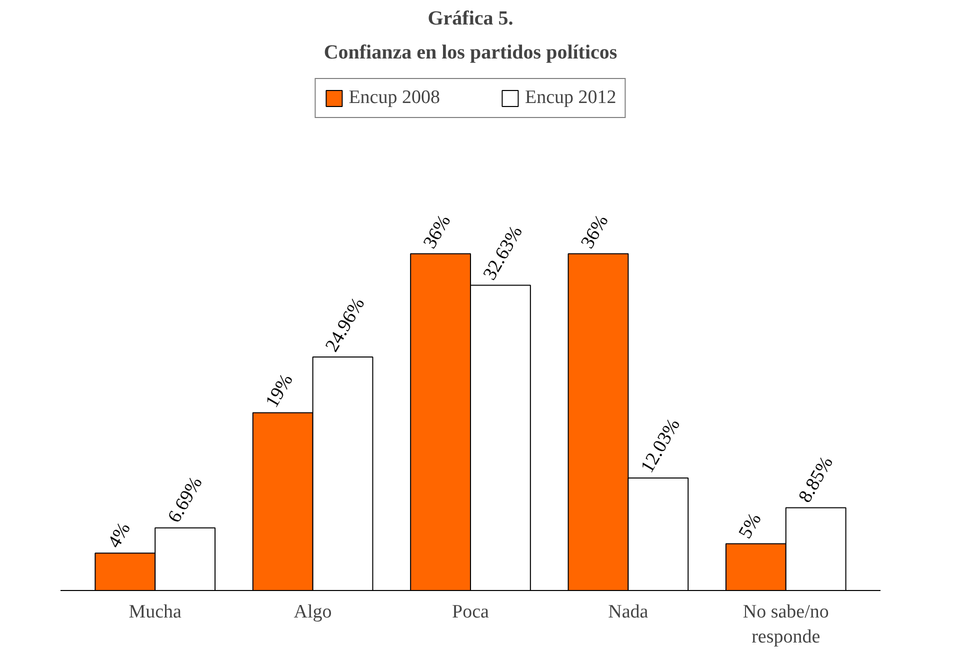  Describe the element at coordinates (120, 535) in the screenshot. I see `data-label: 4%` at that location.